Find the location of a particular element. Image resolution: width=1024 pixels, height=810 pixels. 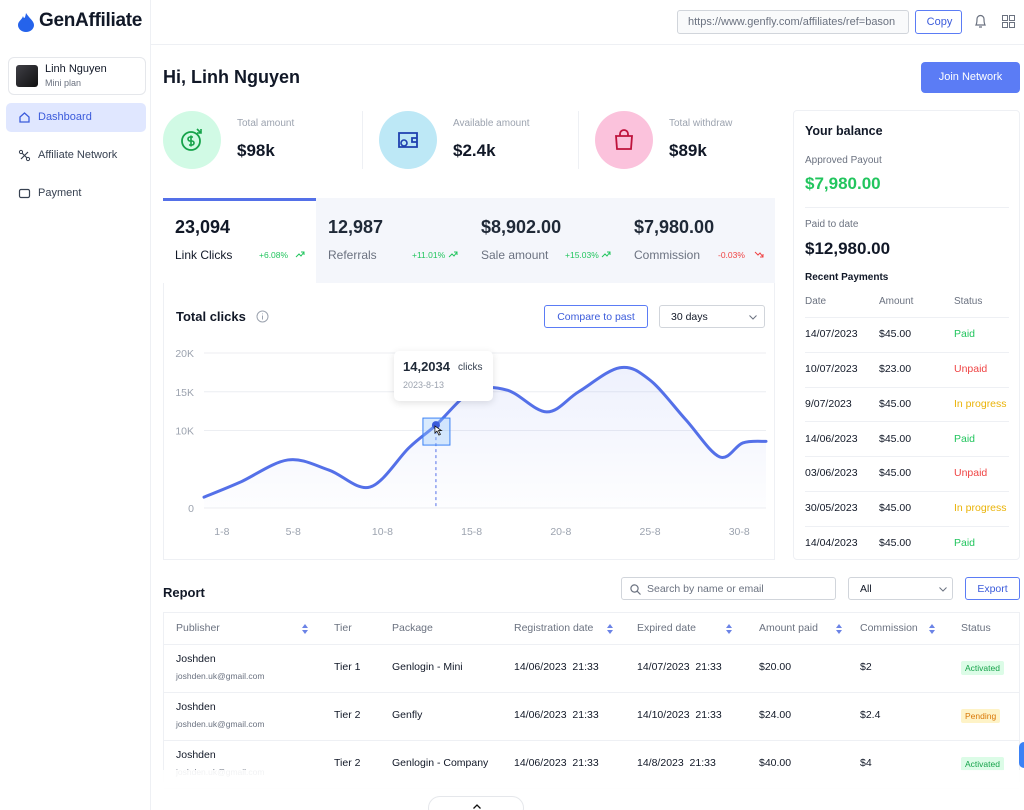

cell-registered: 14/06/2023 21:33 is located at coordinates (556, 667).